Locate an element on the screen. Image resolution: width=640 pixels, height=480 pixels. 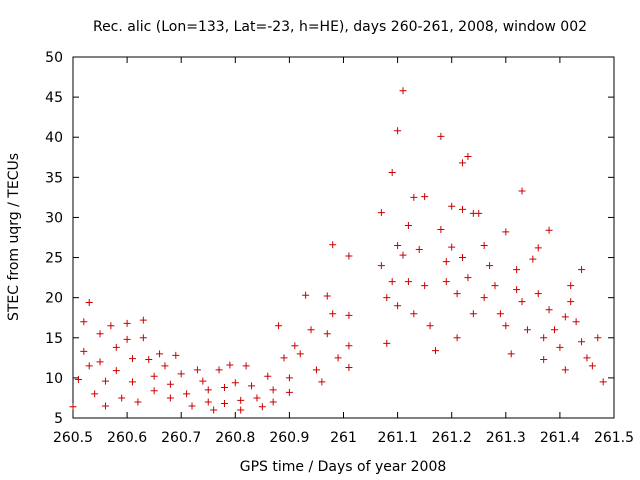
x-tick-label: 261.1 is located at coordinates (398, 438).